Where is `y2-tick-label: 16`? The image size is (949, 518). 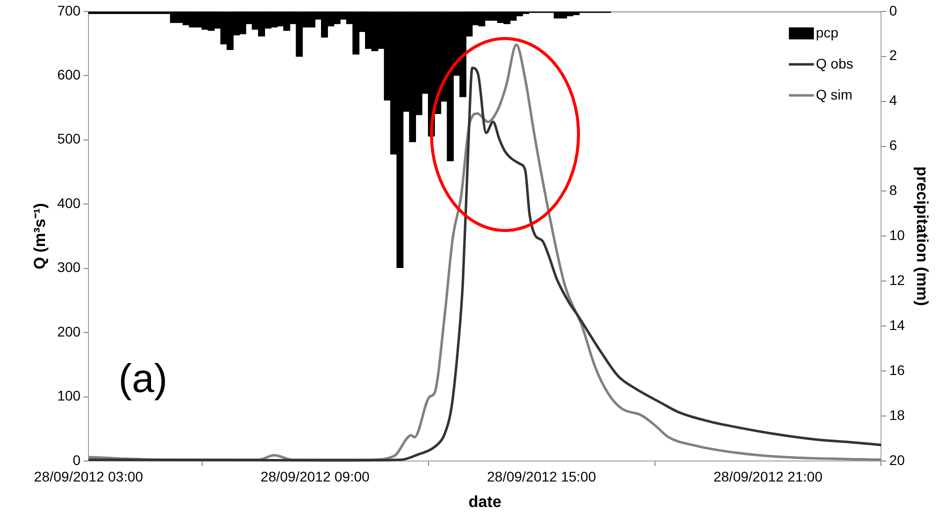 y2-tick-label: 16 is located at coordinates (897, 370).